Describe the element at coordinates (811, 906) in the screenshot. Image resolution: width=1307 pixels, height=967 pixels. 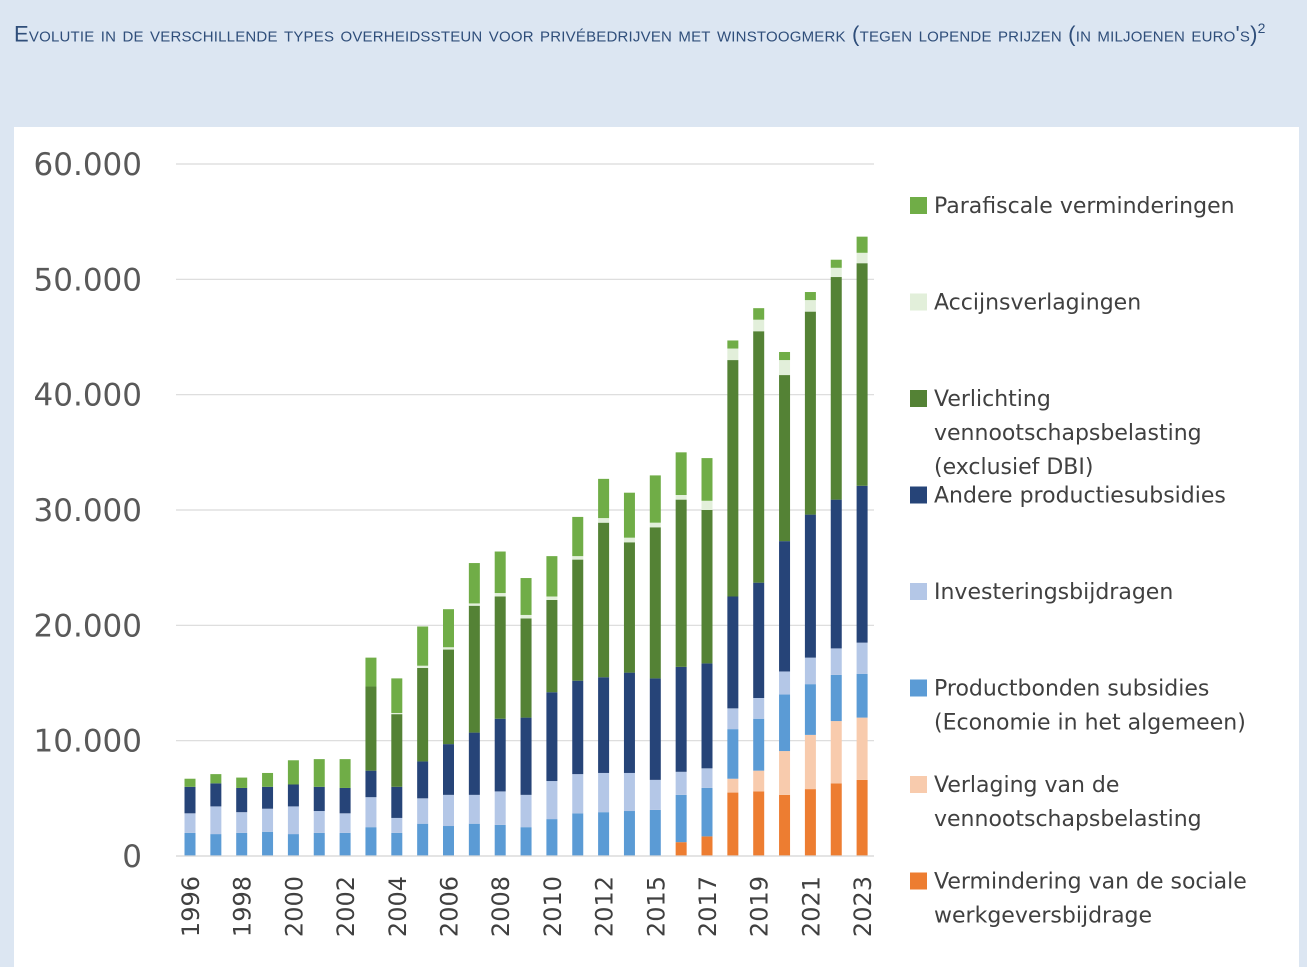
I see `x-tick-label: 2021` at that location.